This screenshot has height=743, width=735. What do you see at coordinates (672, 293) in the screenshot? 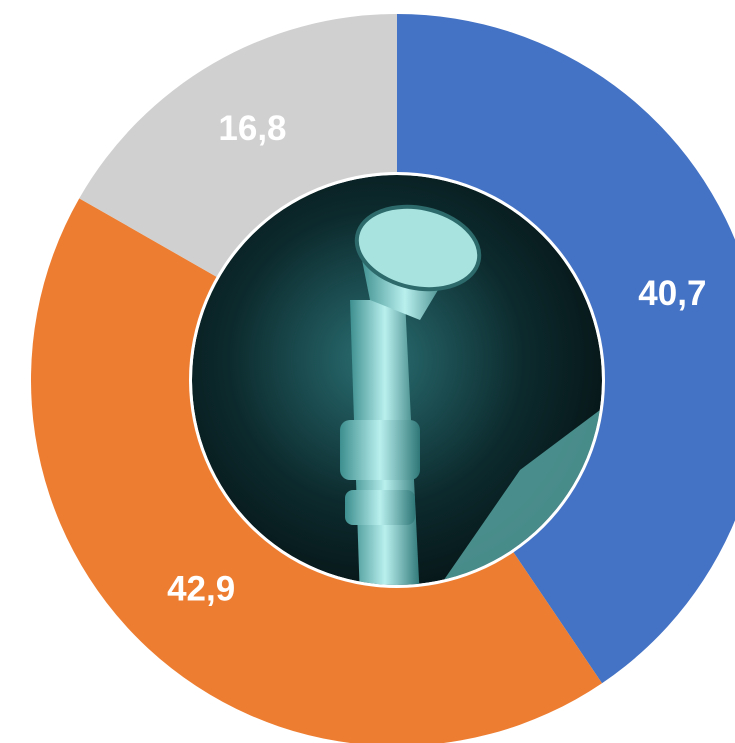
I see `value-label: 40,7` at bounding box center [672, 293].